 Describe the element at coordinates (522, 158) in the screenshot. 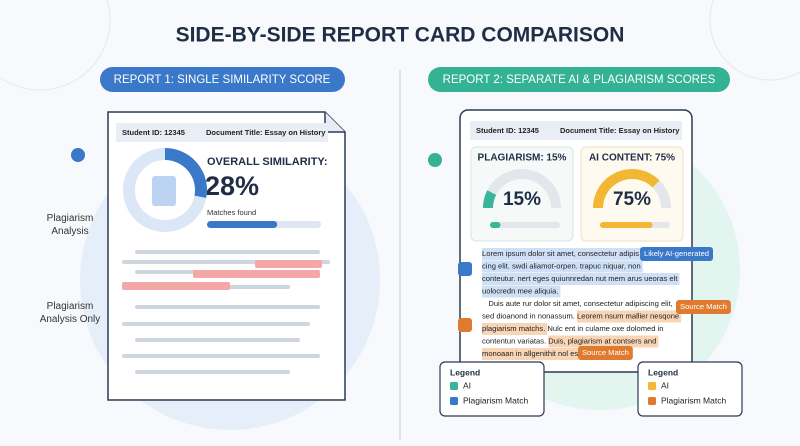

I see `score-label: PLAGIARISM: 15%` at that location.